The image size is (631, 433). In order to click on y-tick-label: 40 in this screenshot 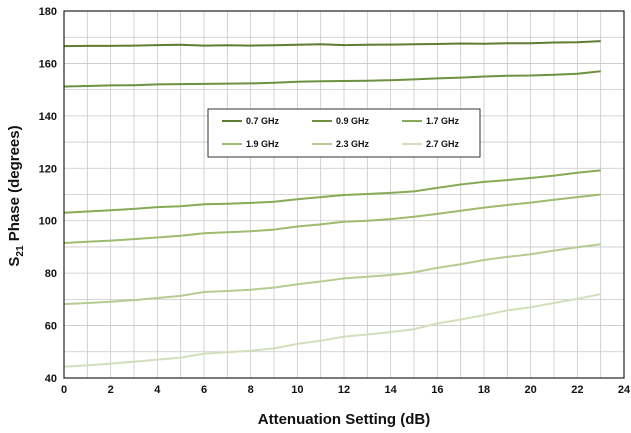, I will do `click(51, 379)`.